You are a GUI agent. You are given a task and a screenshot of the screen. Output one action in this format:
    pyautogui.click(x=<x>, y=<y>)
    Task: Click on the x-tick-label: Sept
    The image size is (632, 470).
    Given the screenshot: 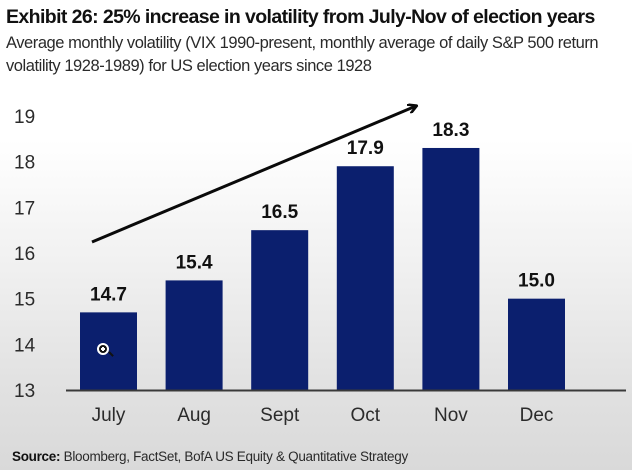 What is the action you would take?
    pyautogui.click(x=280, y=415)
    